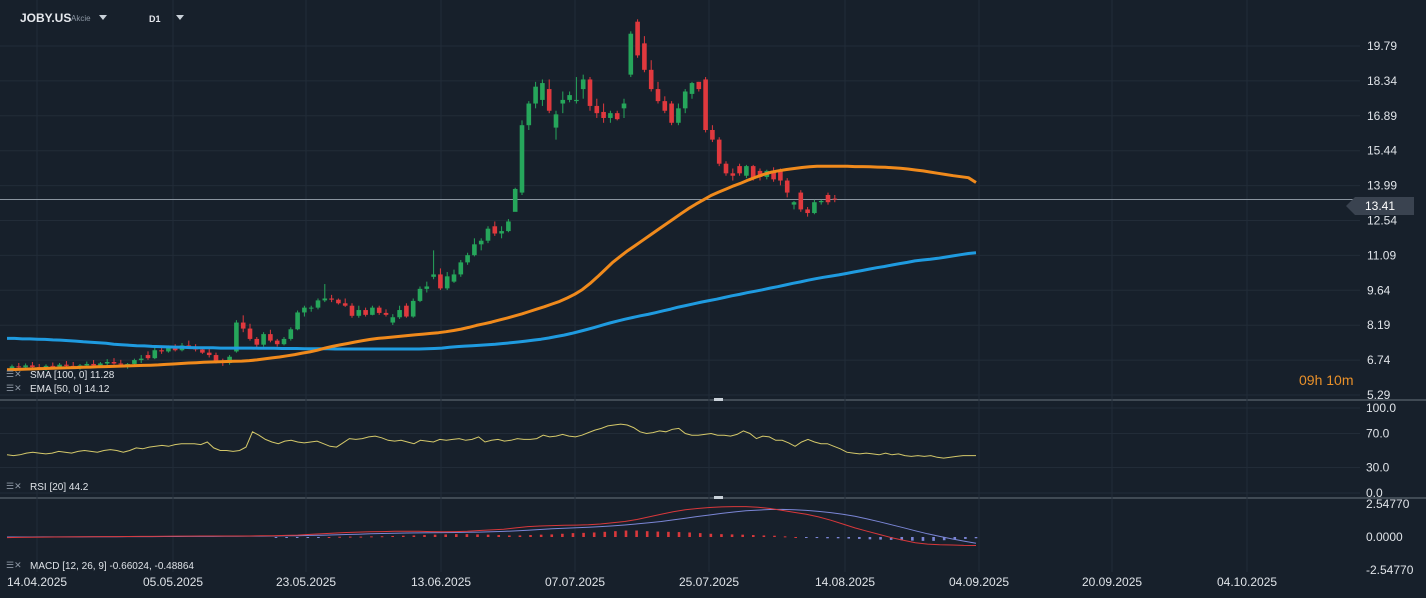 Image resolution: width=1426 pixels, height=598 pixels. I want to click on price-tick-label: 9.64, so click(1379, 290).